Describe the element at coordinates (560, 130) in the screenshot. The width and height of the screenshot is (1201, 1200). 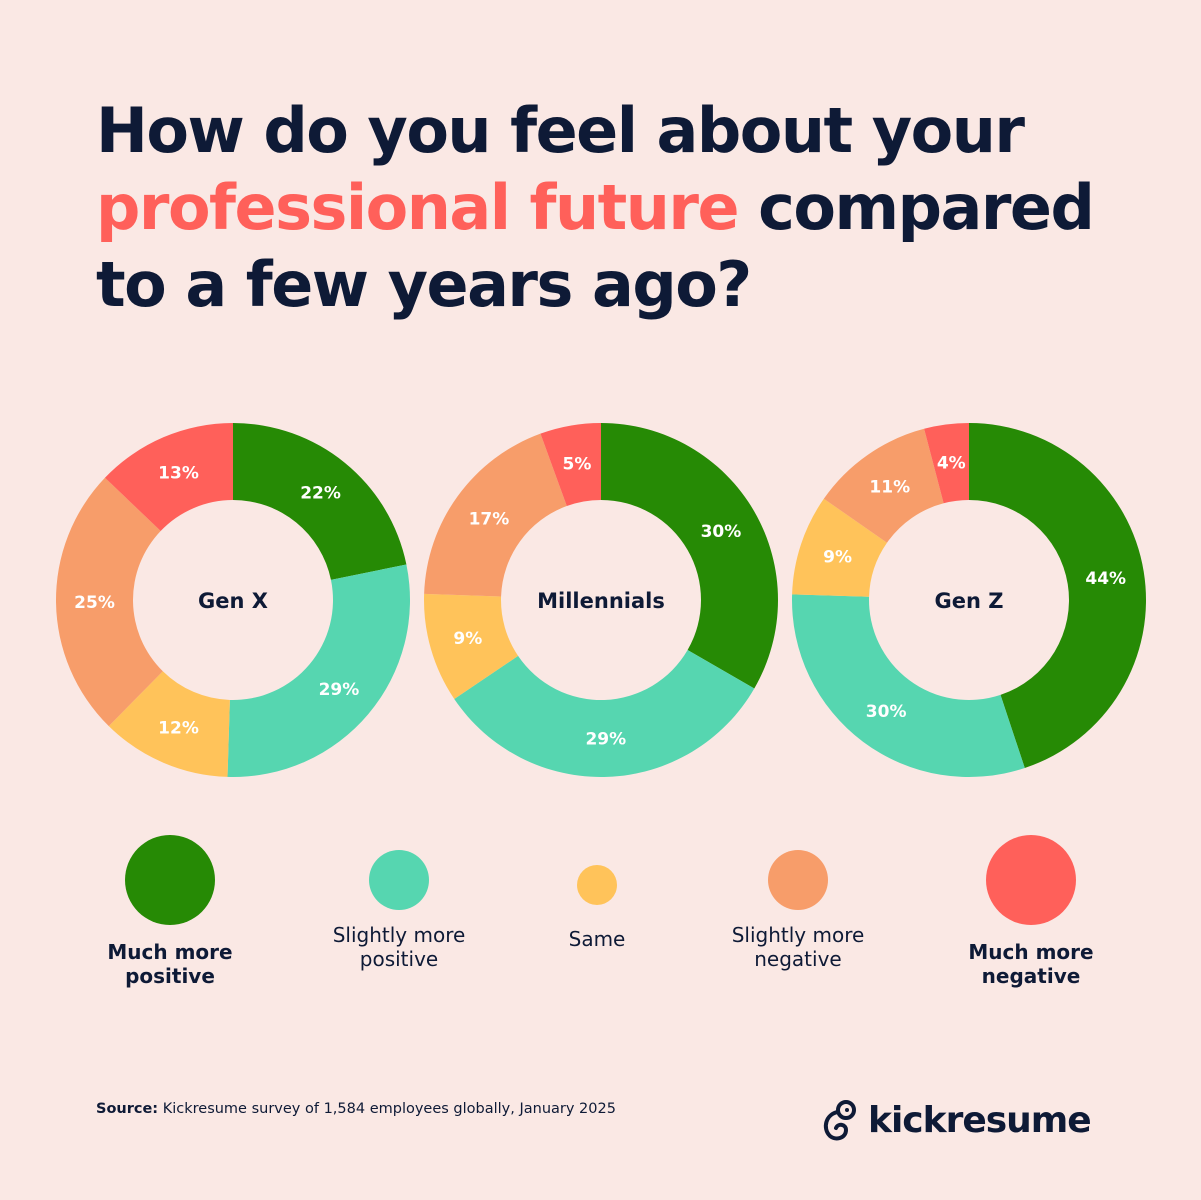
I see `title-part1: How do you feel about your` at that location.